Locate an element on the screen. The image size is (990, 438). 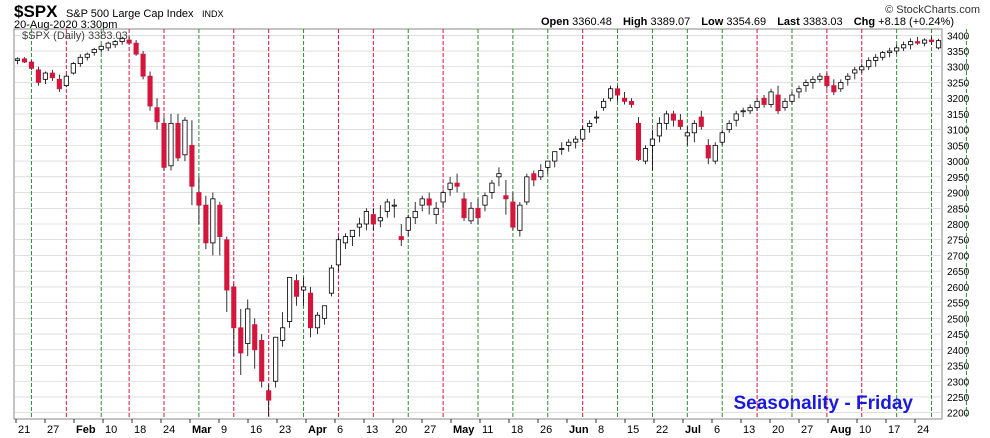
x-tick-label: 17 is located at coordinates (894, 430).